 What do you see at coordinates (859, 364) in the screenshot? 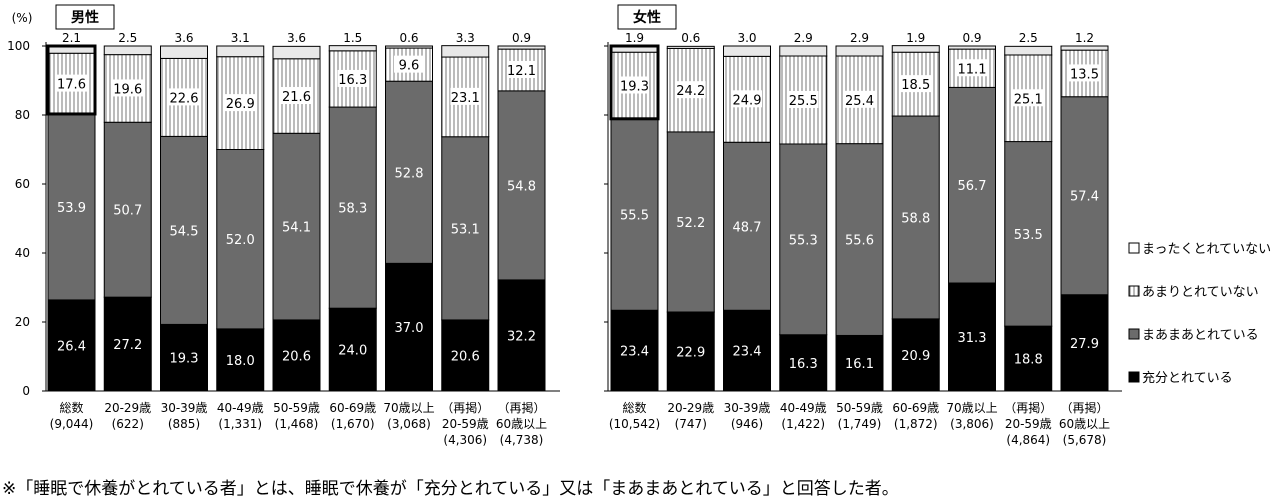
I see `data-label: 16.1` at bounding box center [859, 364].